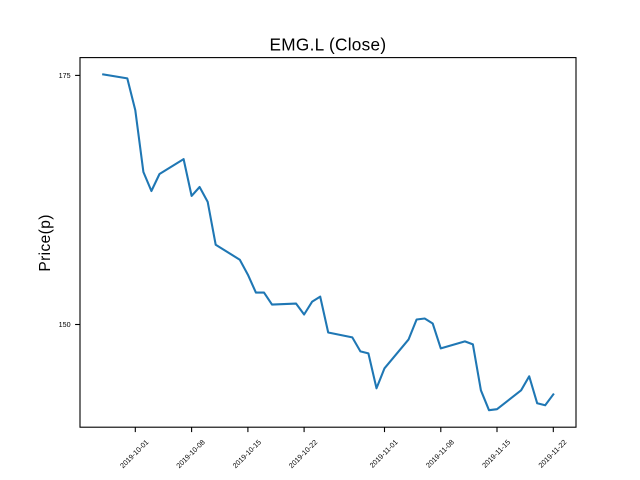 Image resolution: width=640 pixels, height=480 pixels. What do you see at coordinates (65, 75) in the screenshot?
I see `svg-text: 175` at bounding box center [65, 75].